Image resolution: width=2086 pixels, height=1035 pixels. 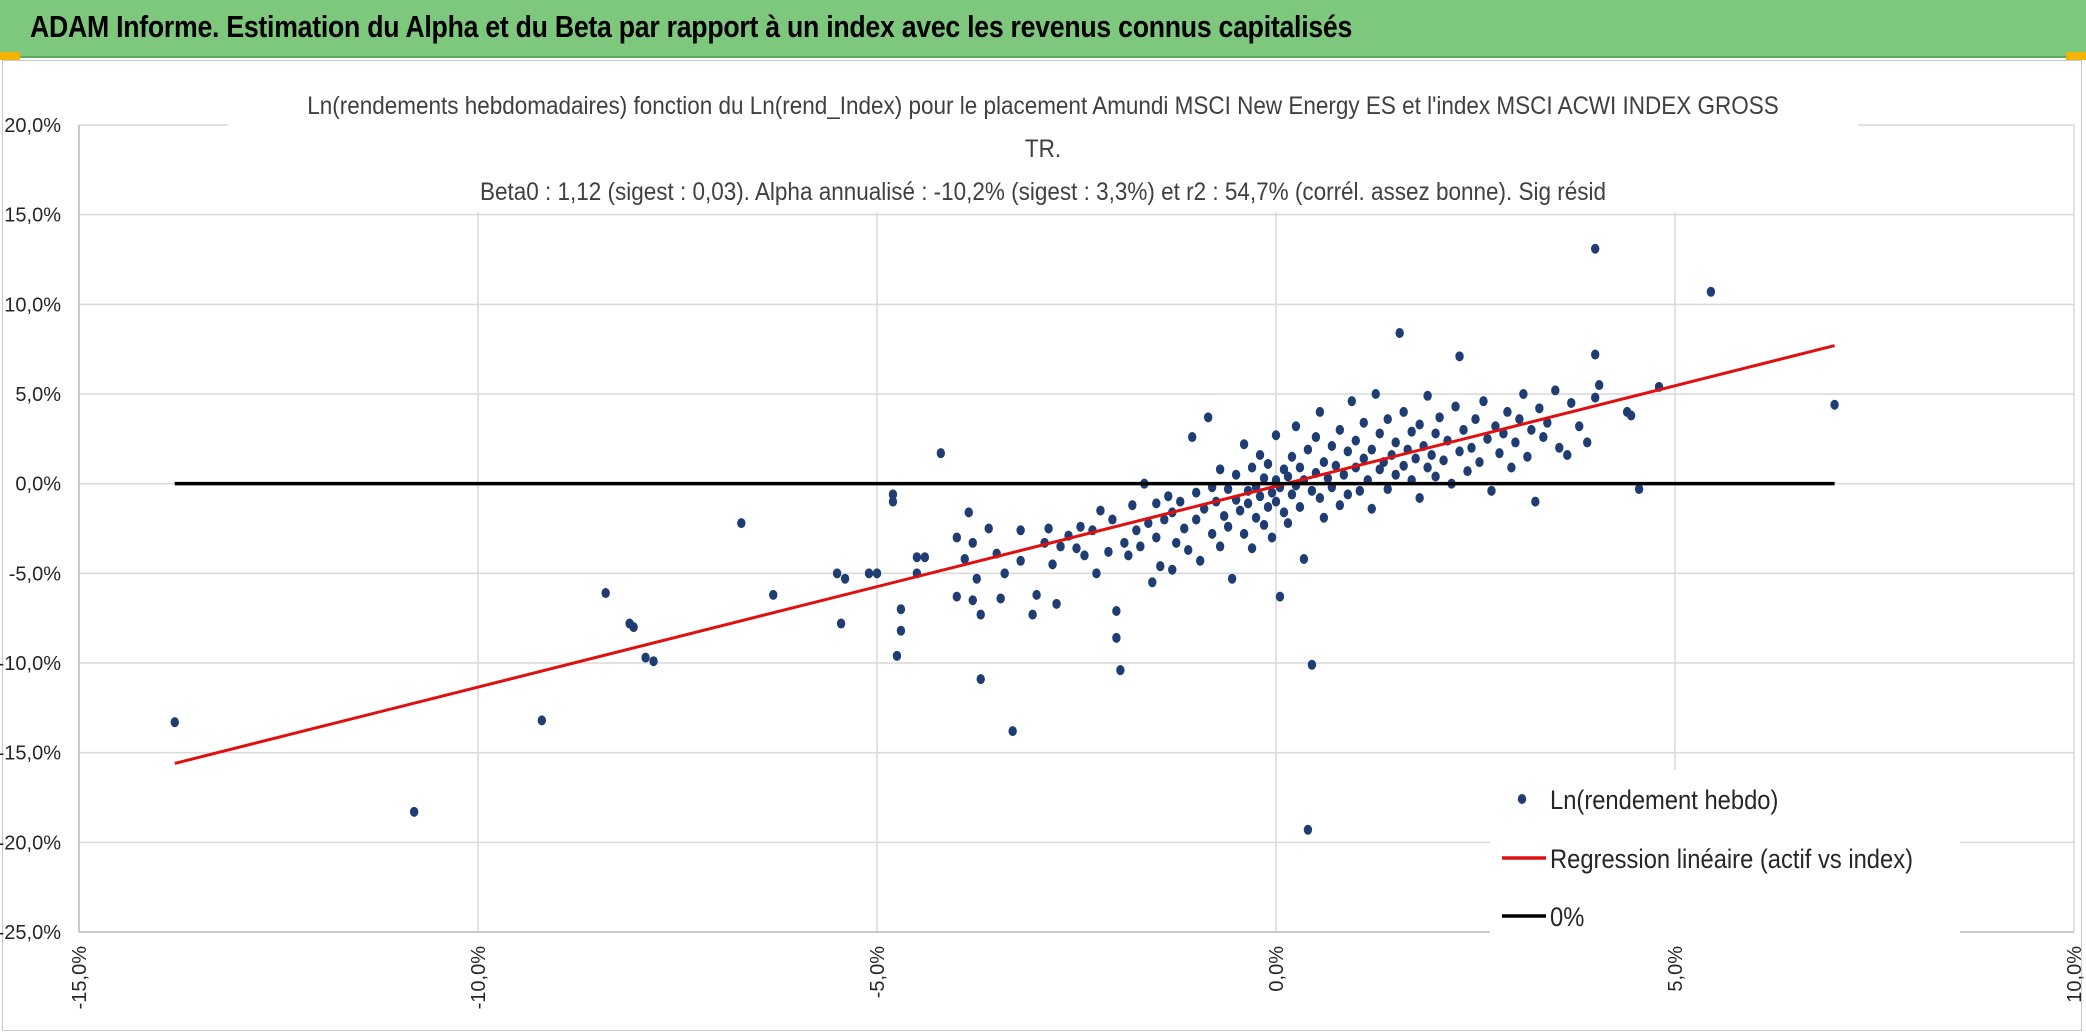 I want to click on y-tick-label: -10,0%, so click(x=30, y=664).